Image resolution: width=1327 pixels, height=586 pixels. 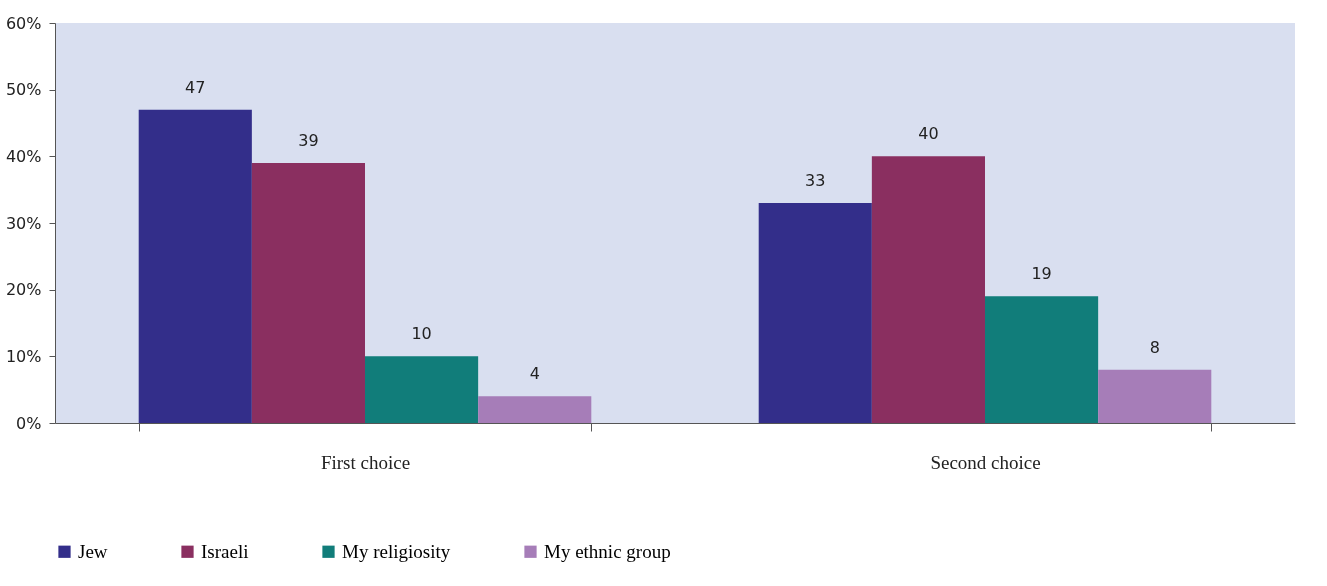 I want to click on legend-label: Israeli, so click(x=225, y=551).